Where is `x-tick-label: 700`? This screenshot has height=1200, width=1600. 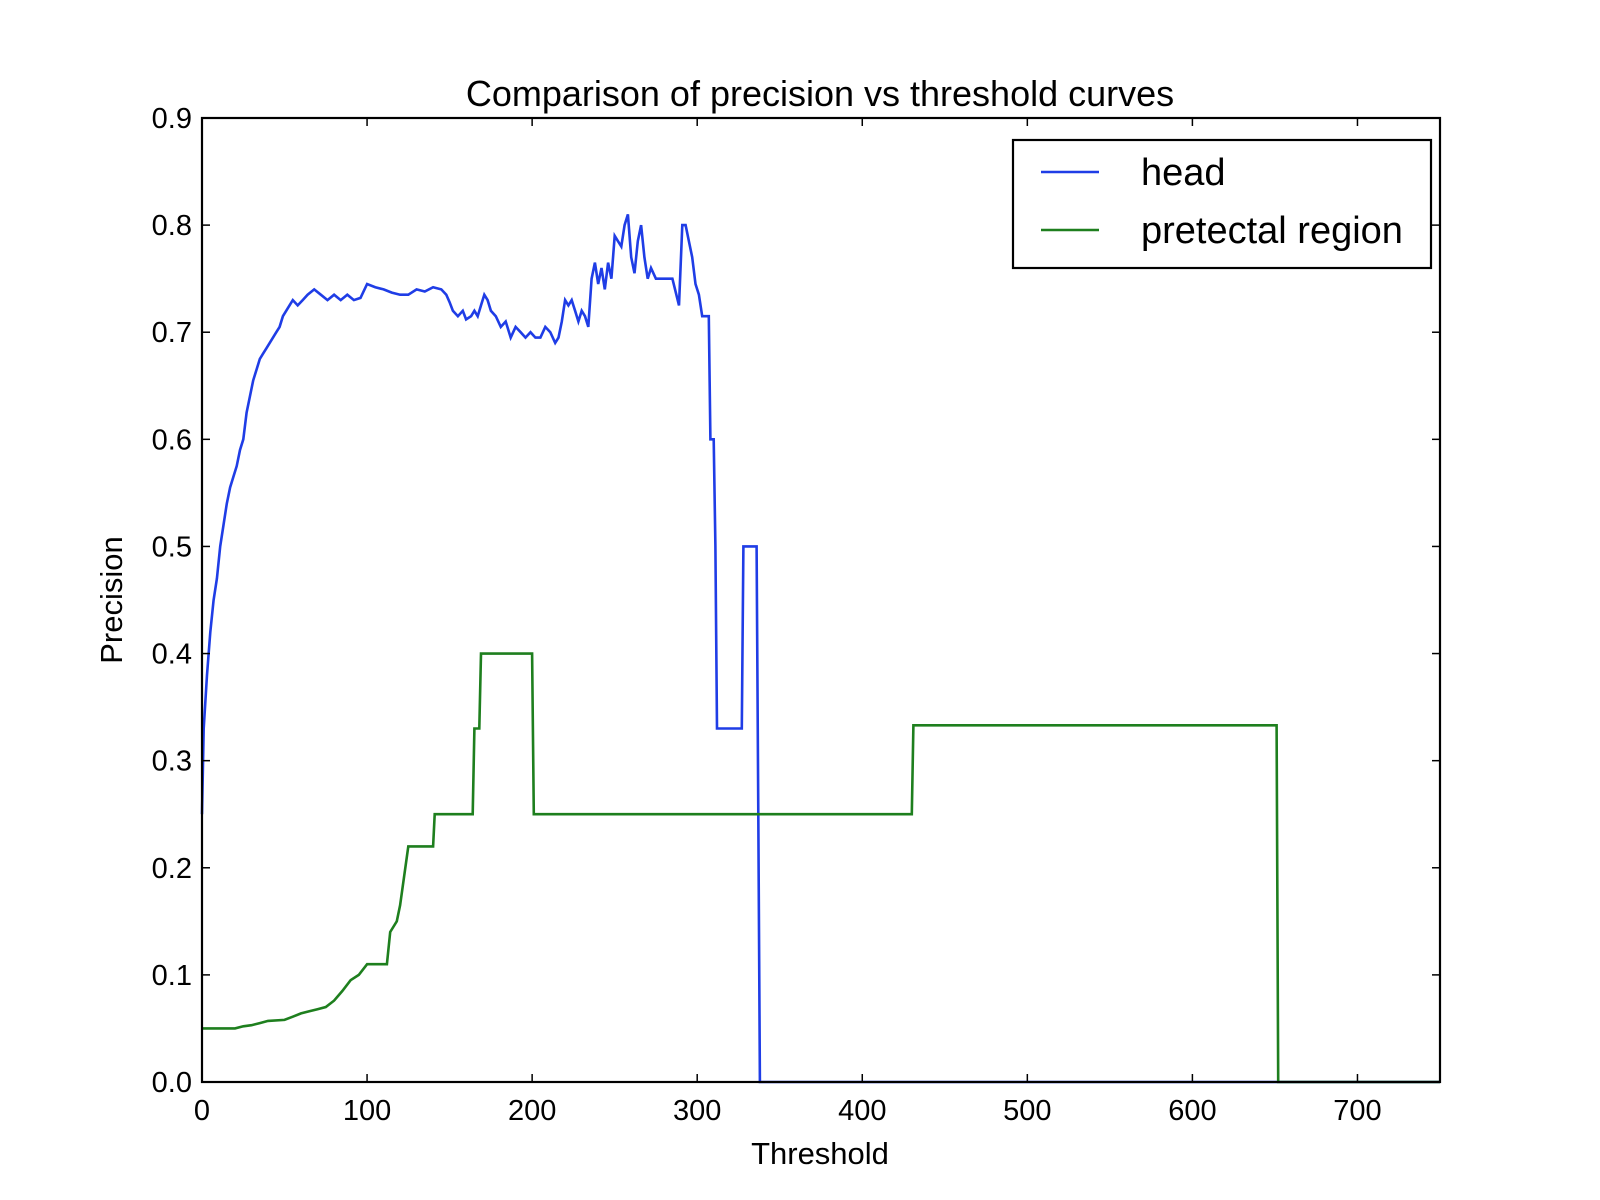 x-tick-label: 700 is located at coordinates (1357, 1111).